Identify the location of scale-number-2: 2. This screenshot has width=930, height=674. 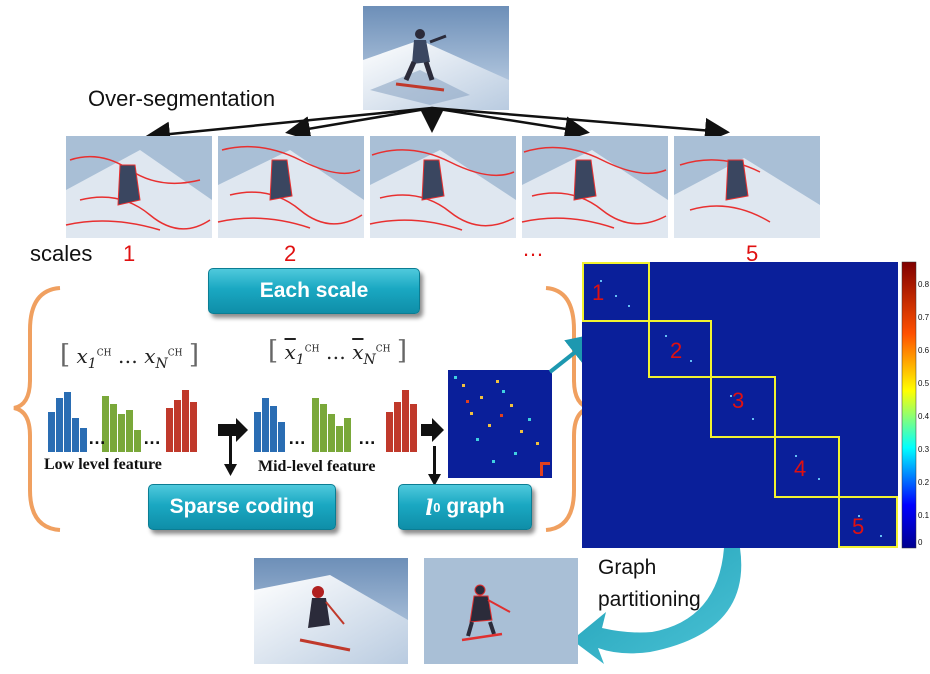
(290, 253).